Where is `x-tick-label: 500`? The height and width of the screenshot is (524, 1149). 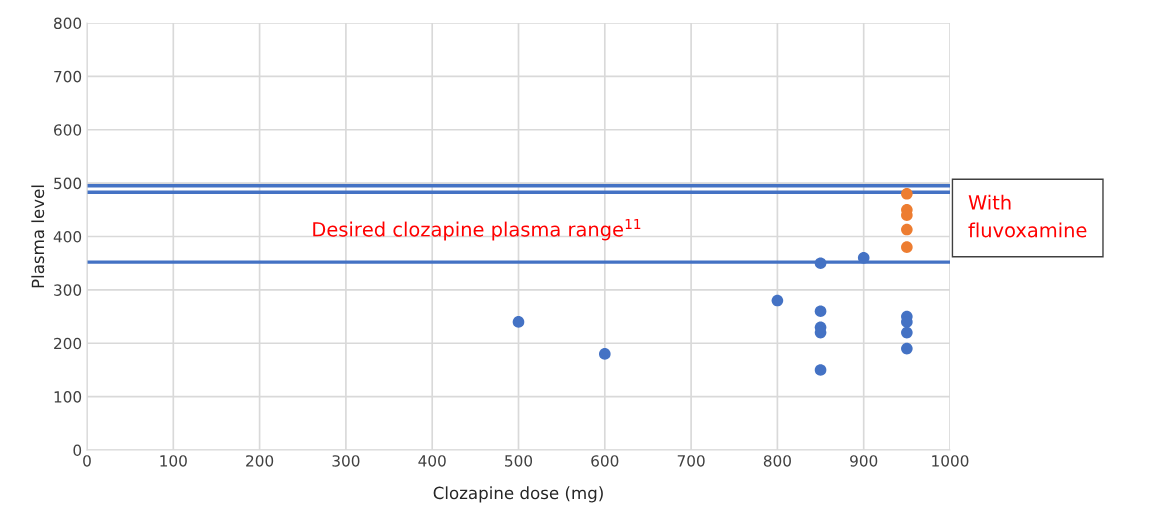
x-tick-label: 500 is located at coordinates (519, 461).